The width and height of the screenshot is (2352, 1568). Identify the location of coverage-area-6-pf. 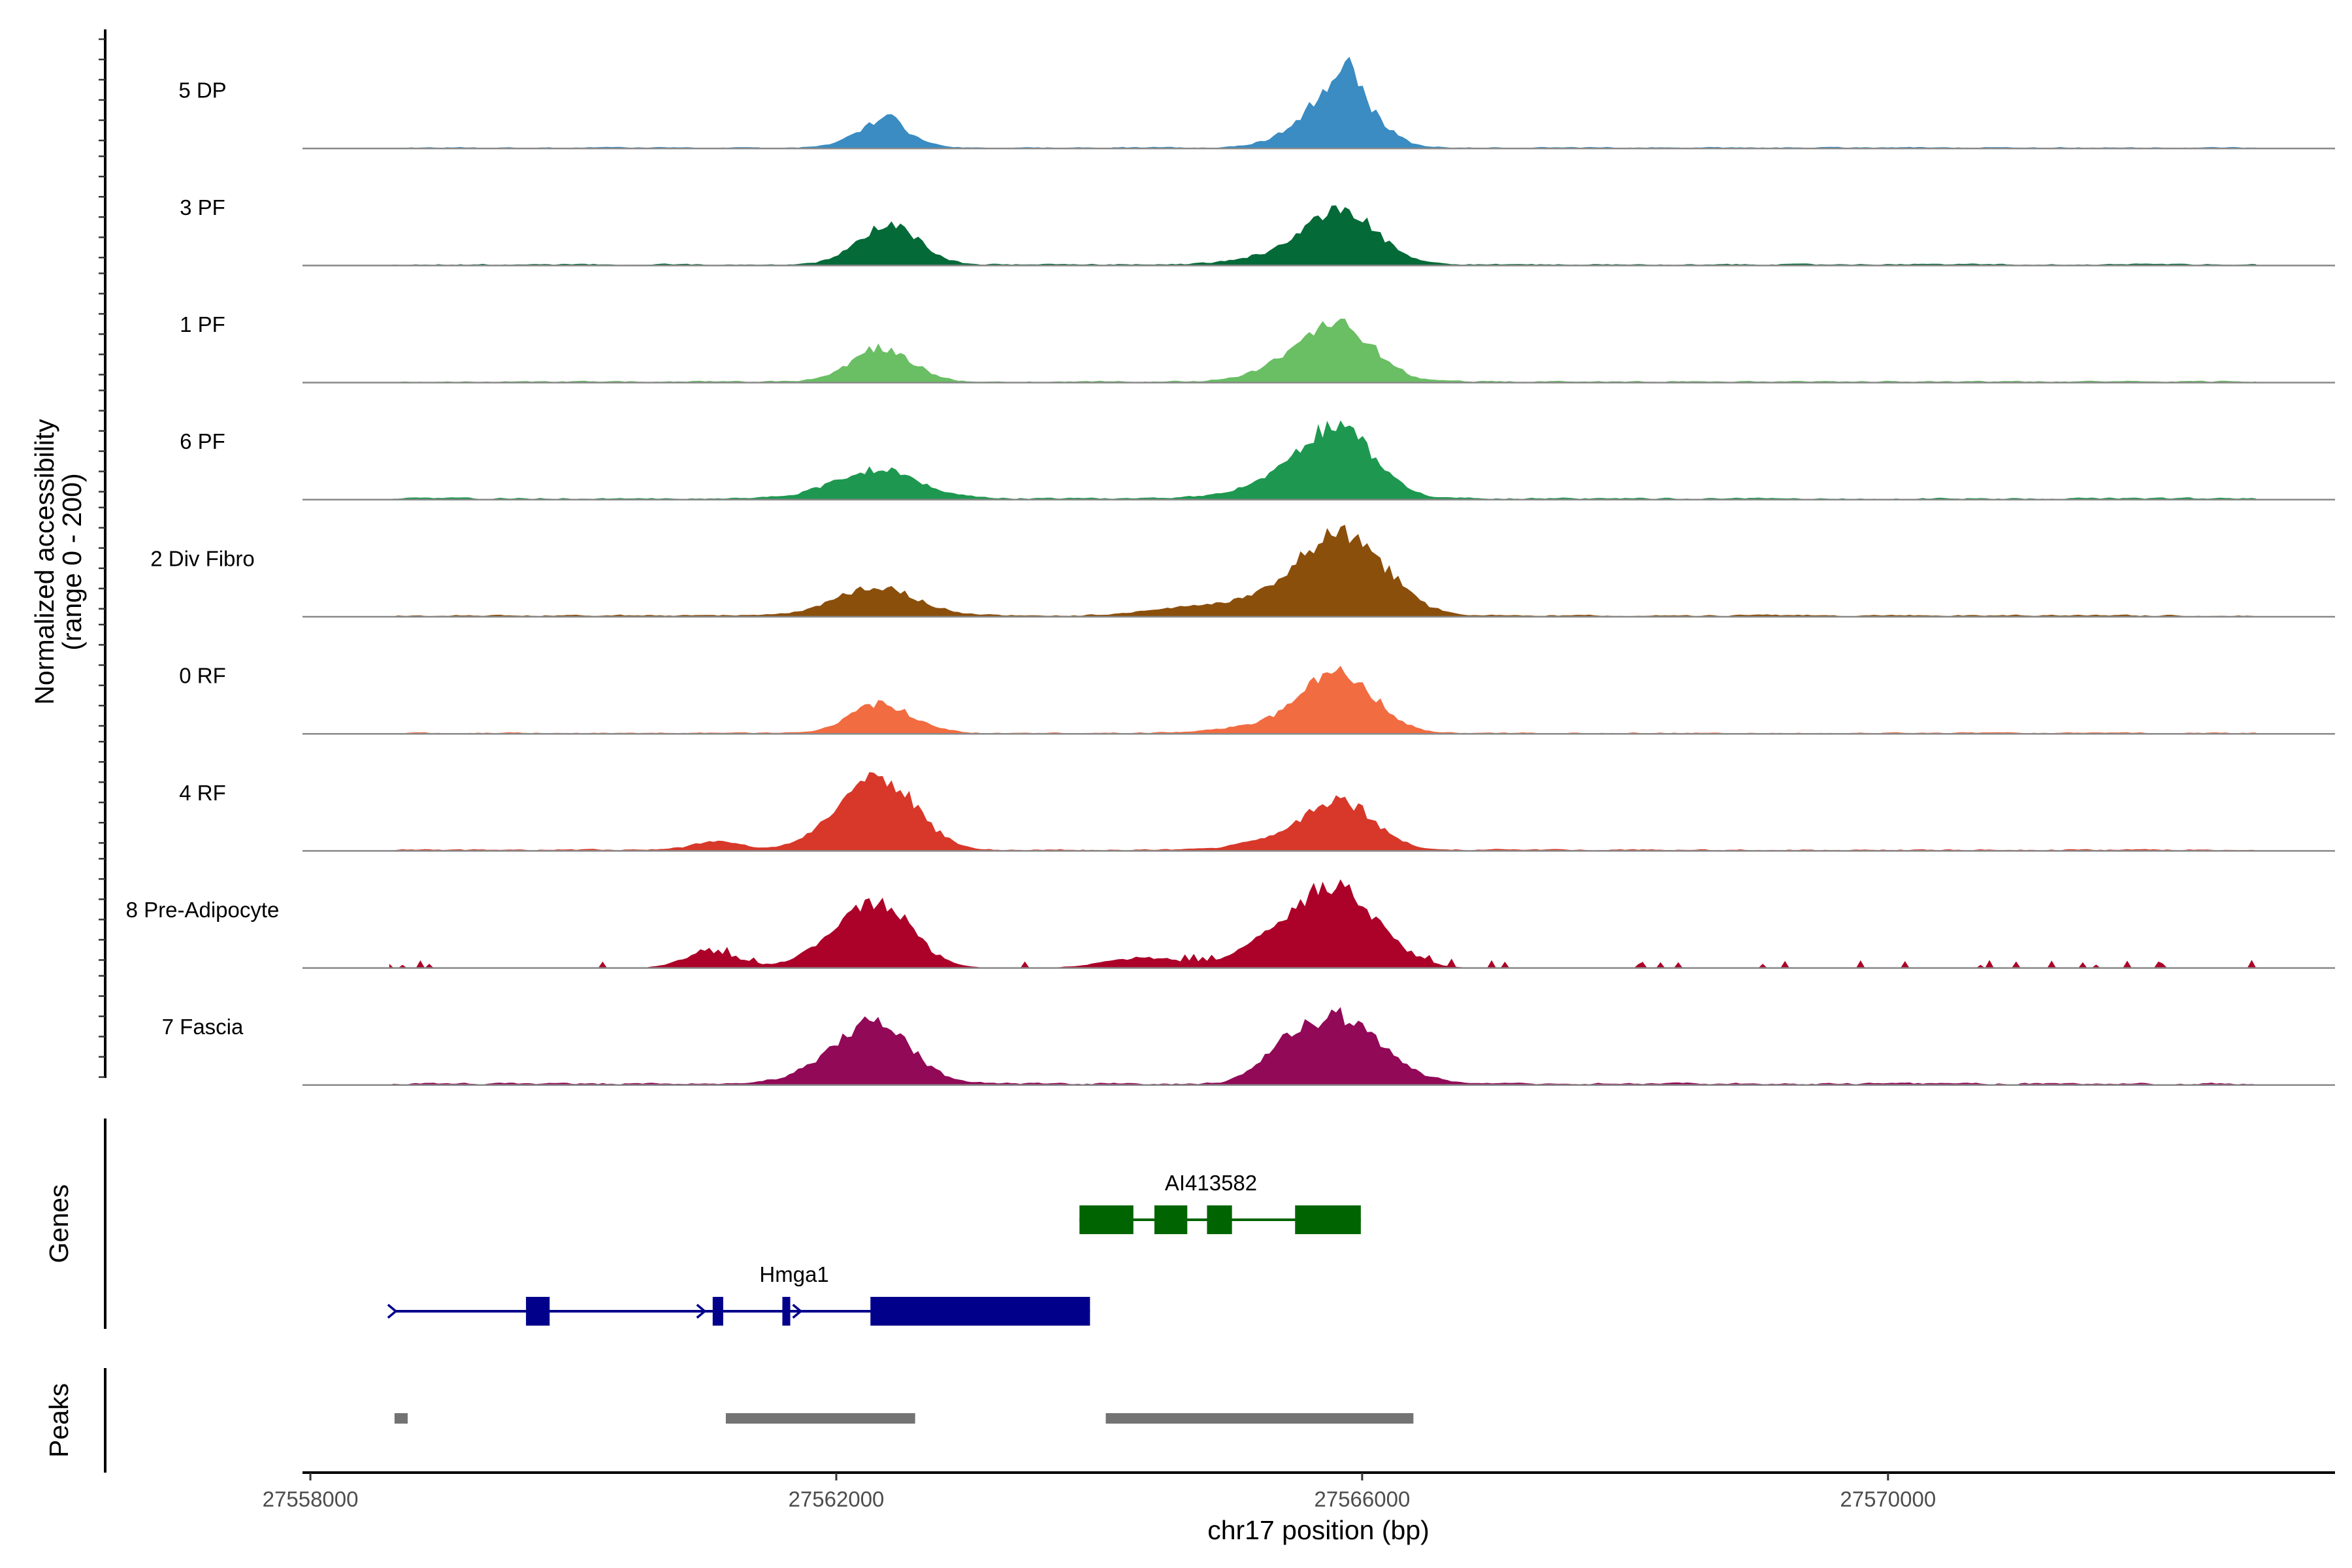
(1323, 460).